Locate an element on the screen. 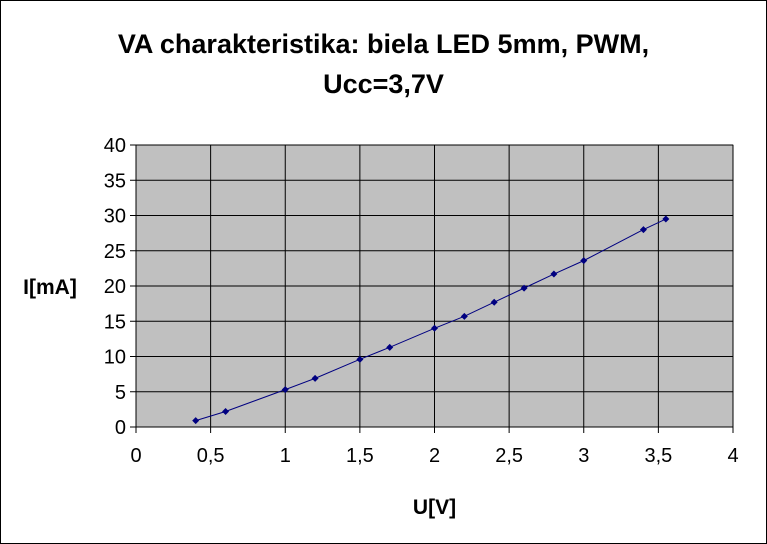 The image size is (767, 544). x-tick-label: 1 is located at coordinates (285, 456).